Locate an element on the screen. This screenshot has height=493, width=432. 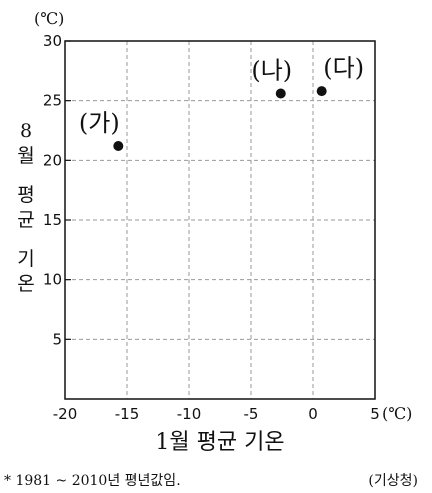
y-axis-unit: (℃) is located at coordinates (49, 18).